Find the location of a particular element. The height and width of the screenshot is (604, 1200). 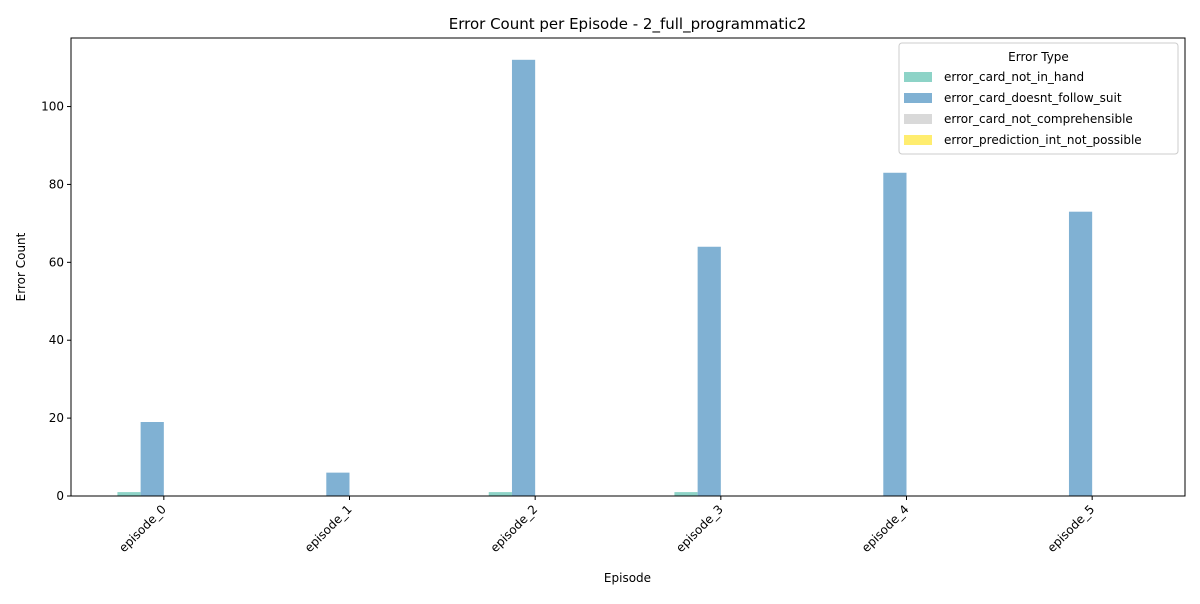

y-tick-label: 40 is located at coordinates (56, 340).